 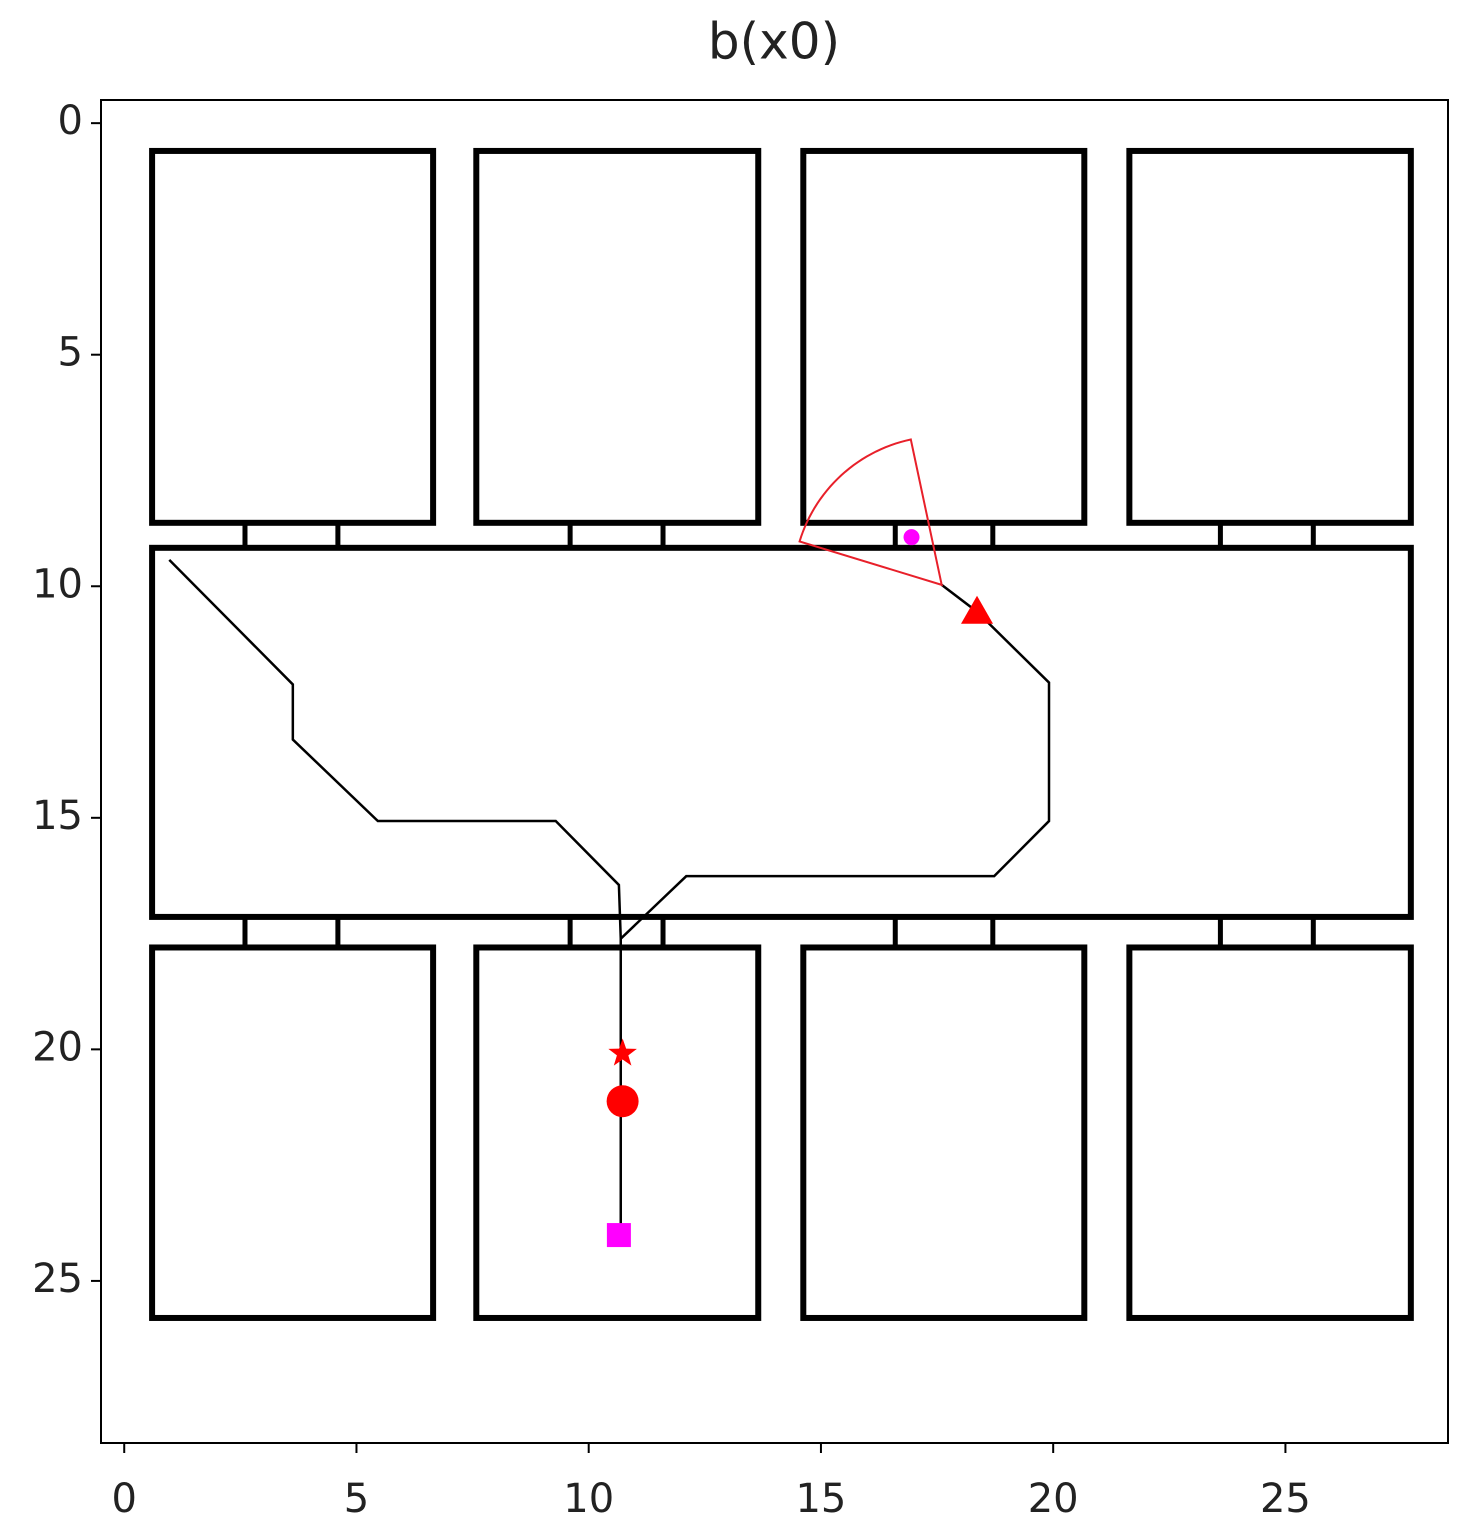 What do you see at coordinates (57, 1279) in the screenshot?
I see `y-tick-label: 25` at bounding box center [57, 1279].